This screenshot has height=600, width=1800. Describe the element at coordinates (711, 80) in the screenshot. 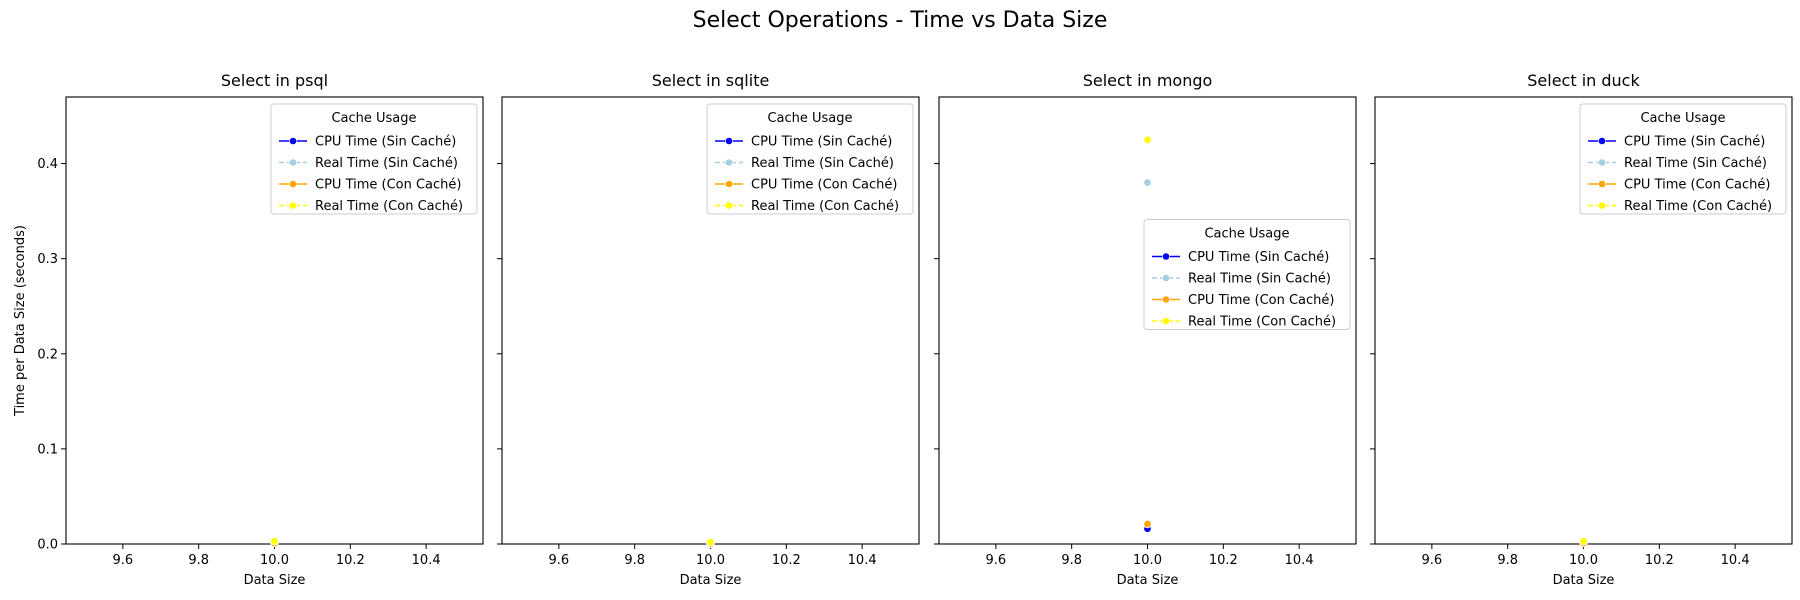

I see `panel-title: Select in sqlite` at that location.